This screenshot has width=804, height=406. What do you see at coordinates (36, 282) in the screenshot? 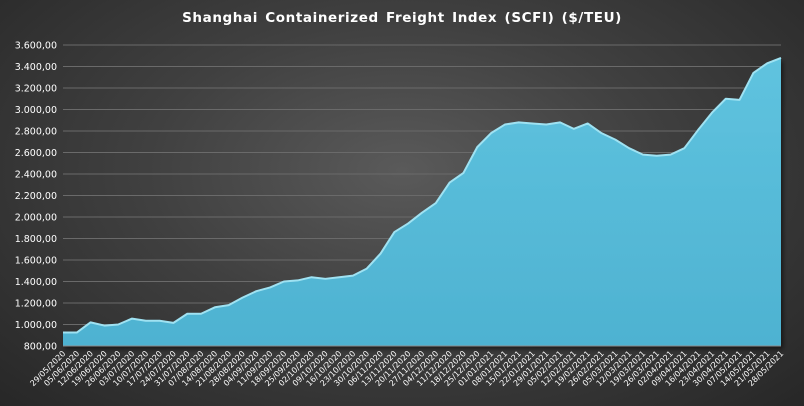
I see `y-tick-label: 1.400,00` at bounding box center [36, 282].